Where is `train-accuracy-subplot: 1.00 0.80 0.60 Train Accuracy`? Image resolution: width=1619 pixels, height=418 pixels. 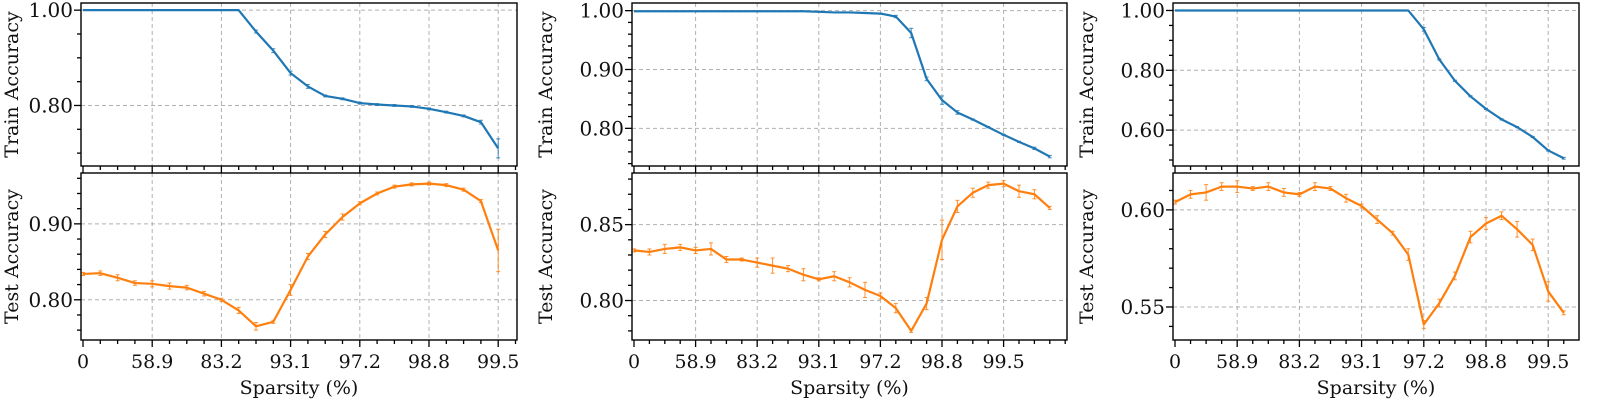
train-accuracy-subplot: 1.00 0.80 0.60 Train Accuracy is located at coordinates (1328, 86).